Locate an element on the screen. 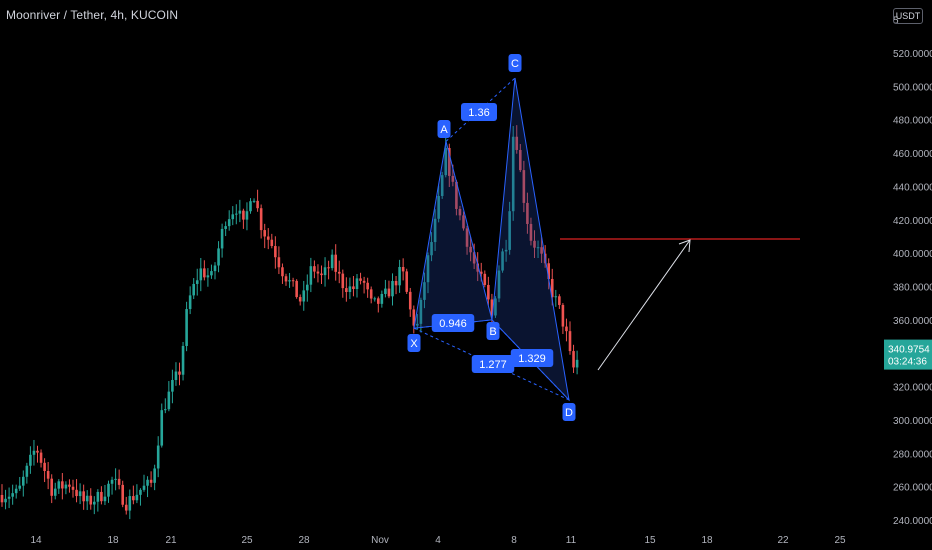 This screenshot has width=932, height=550. pattern-ratio-label: 0.946 is located at coordinates (453, 323).